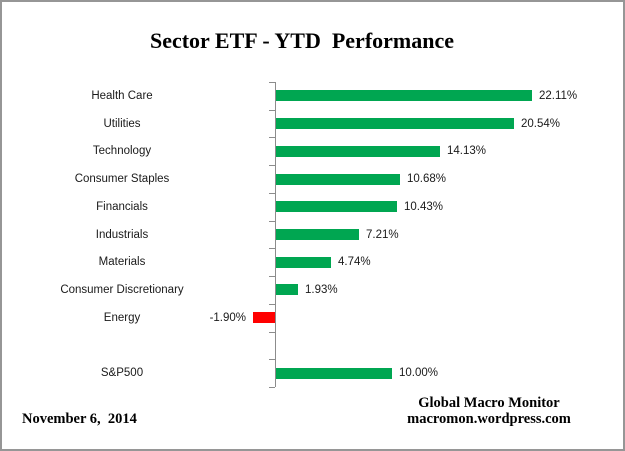 The height and width of the screenshot is (451, 625). I want to click on value-label: 14.13%, so click(467, 151).